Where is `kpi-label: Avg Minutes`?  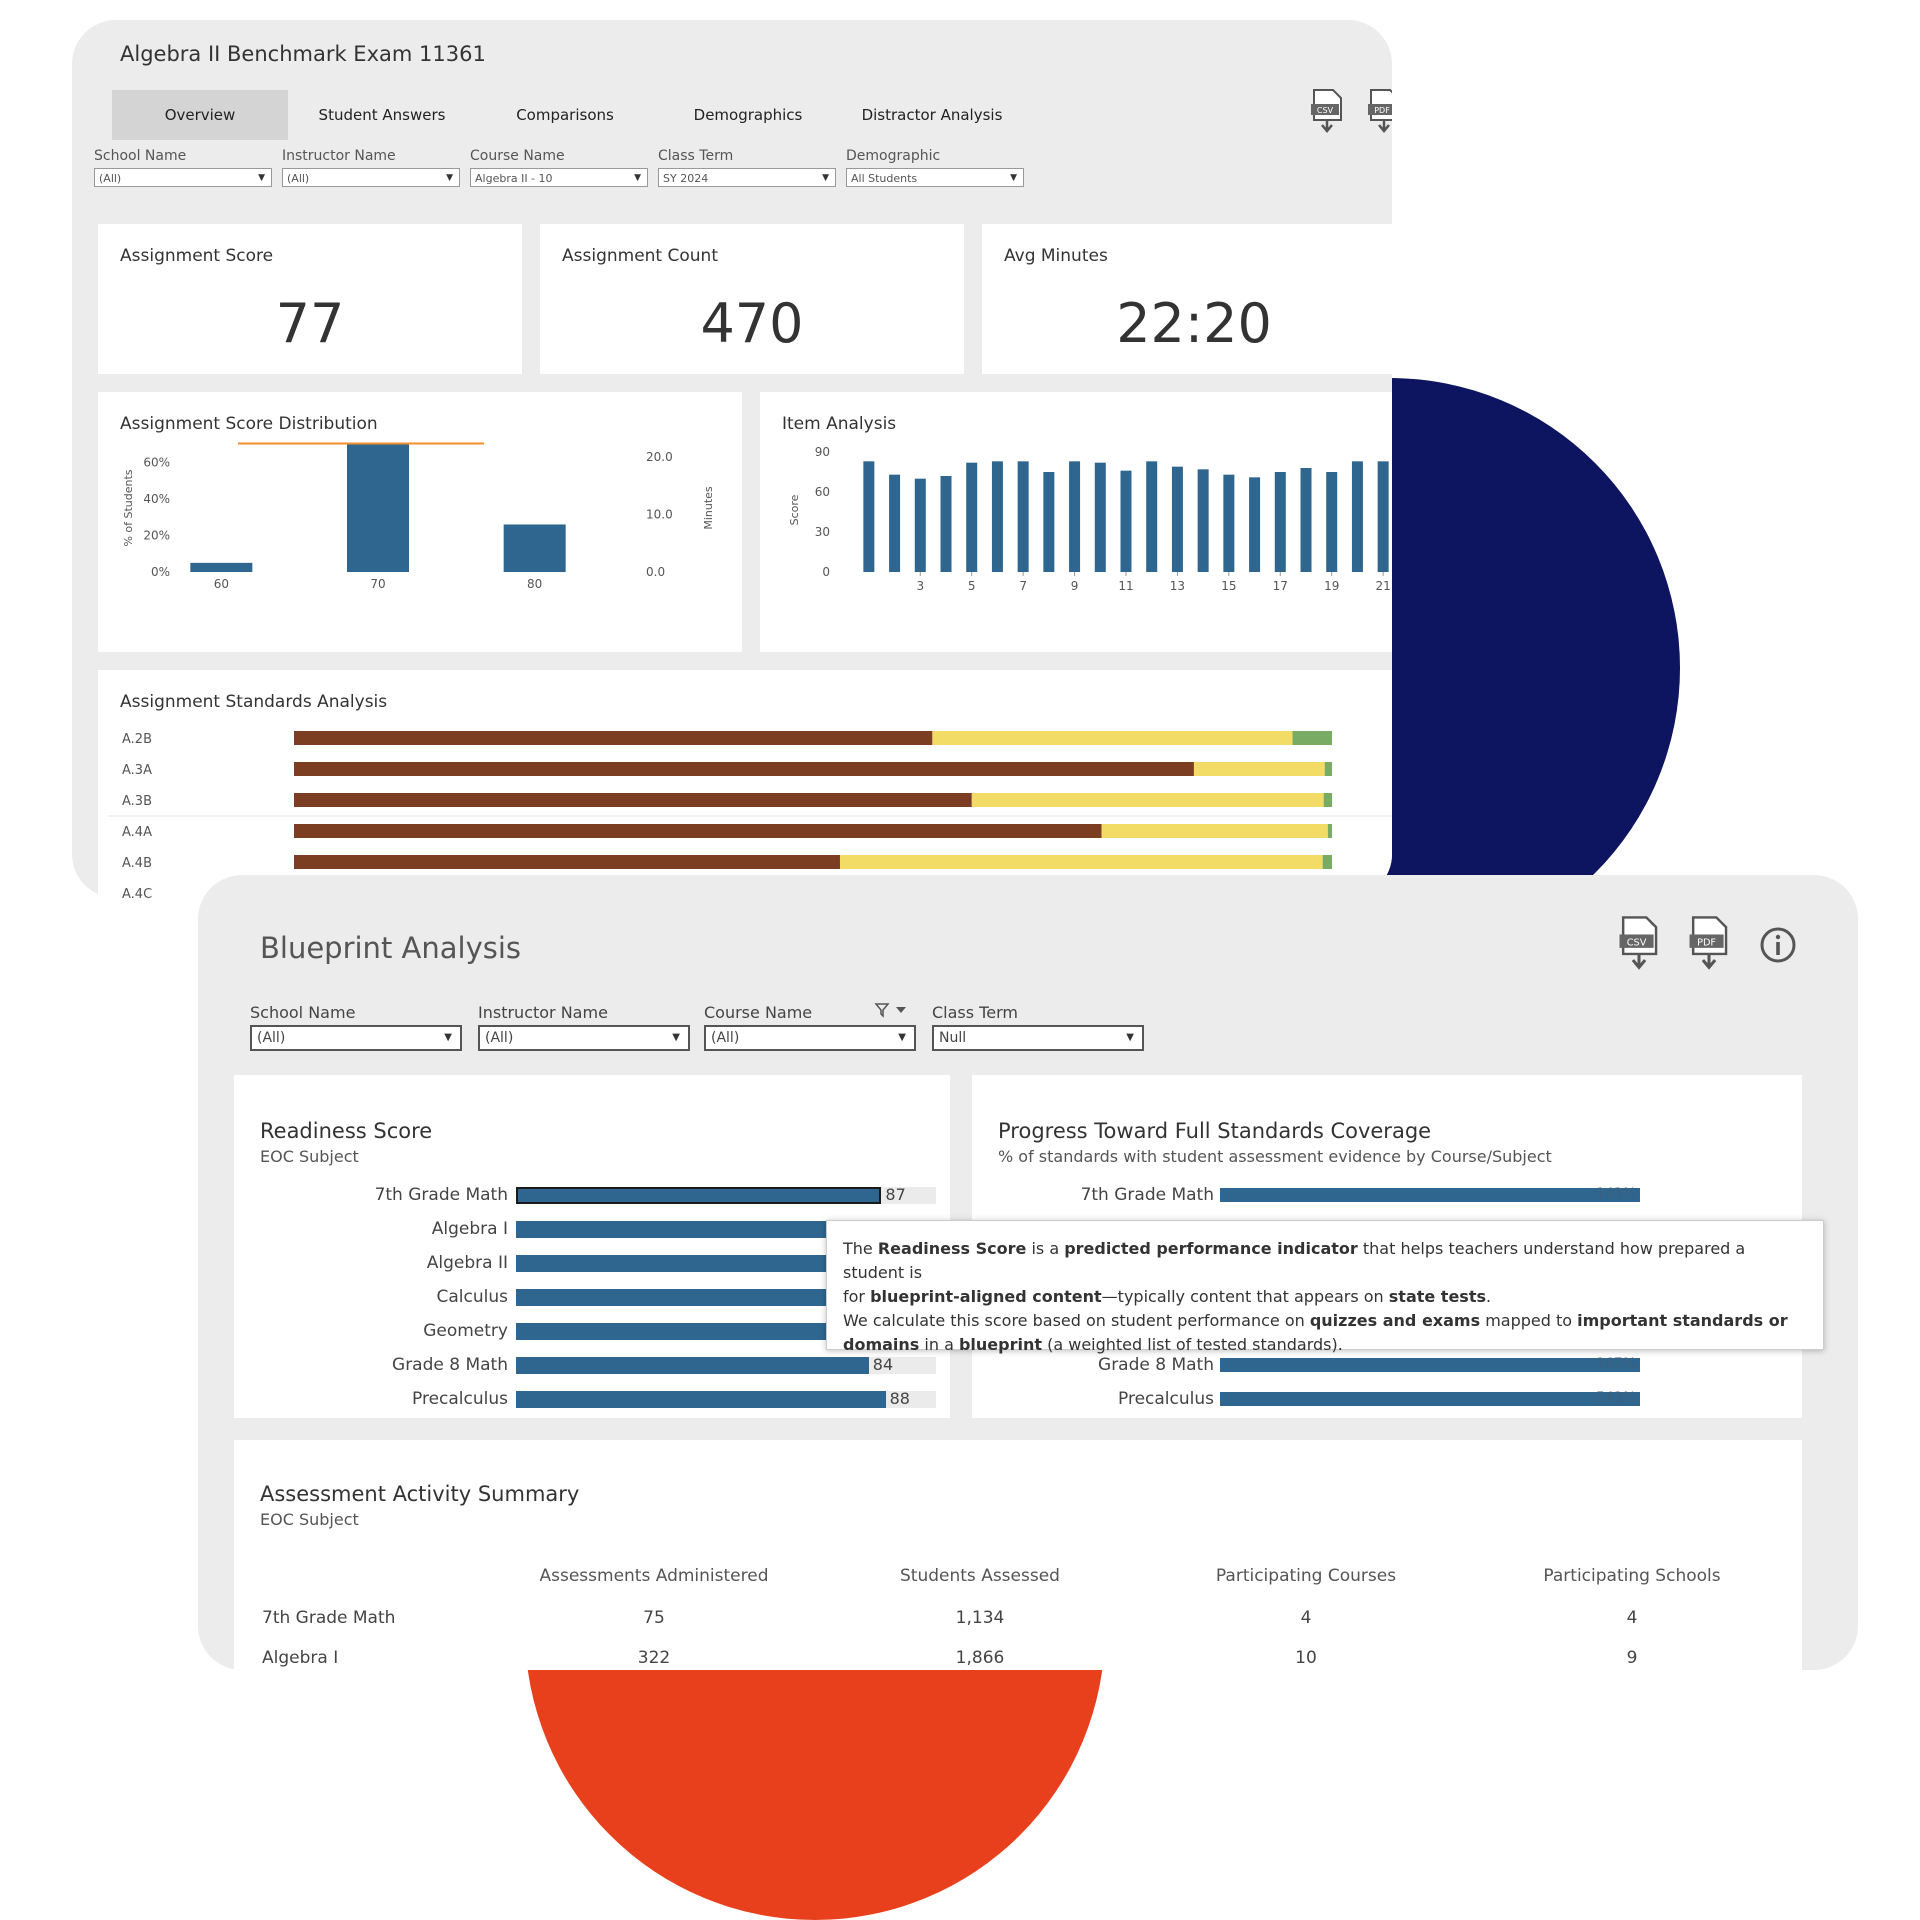
kpi-label: Avg Minutes is located at coordinates (1056, 256).